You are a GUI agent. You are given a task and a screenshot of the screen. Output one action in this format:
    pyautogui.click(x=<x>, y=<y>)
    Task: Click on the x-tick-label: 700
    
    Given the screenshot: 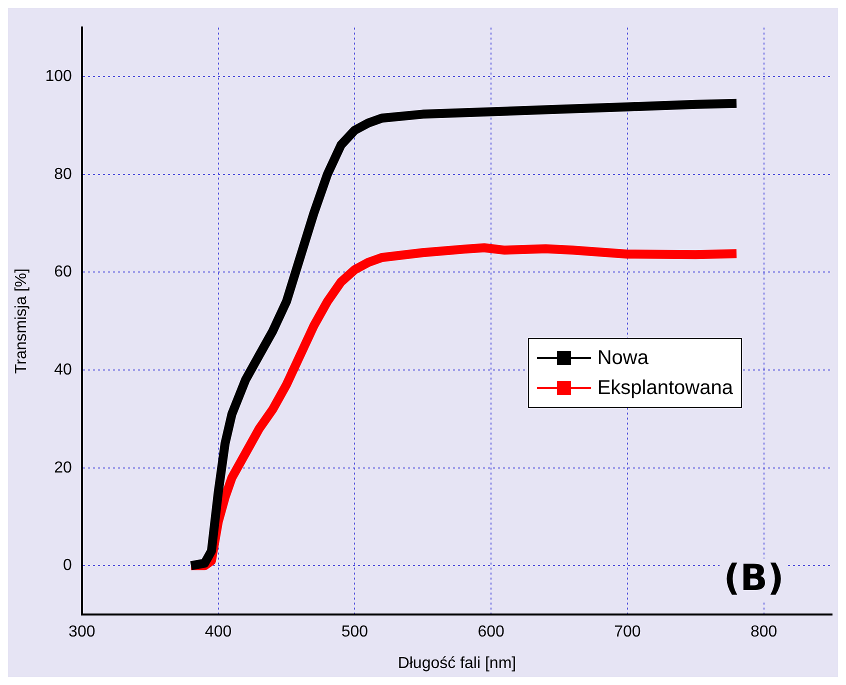 What is the action you would take?
    pyautogui.click(x=627, y=632)
    